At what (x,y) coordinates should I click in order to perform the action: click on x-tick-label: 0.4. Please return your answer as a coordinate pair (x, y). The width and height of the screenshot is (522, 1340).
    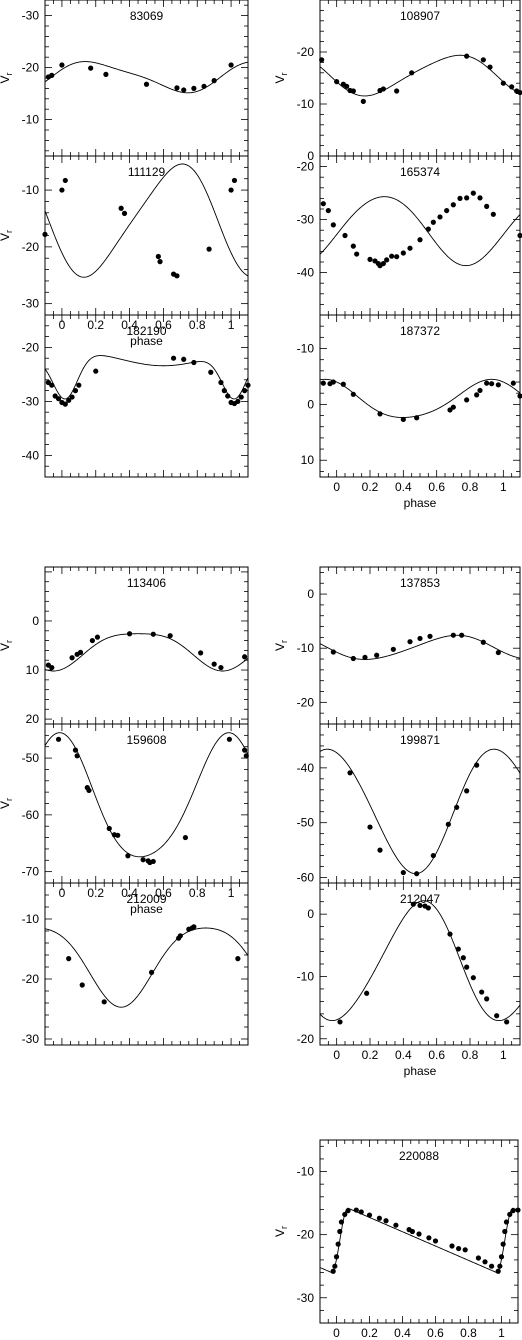
    Looking at the image, I should click on (129, 893).